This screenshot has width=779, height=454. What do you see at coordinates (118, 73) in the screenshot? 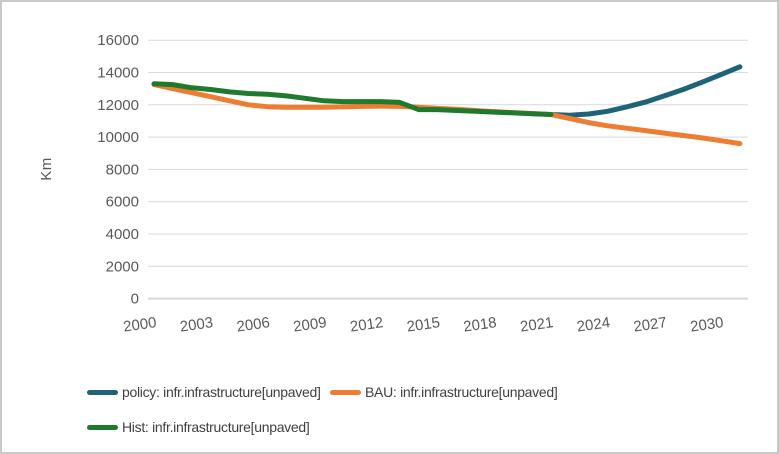
I see `y-tick-label: 14000` at bounding box center [118, 73].